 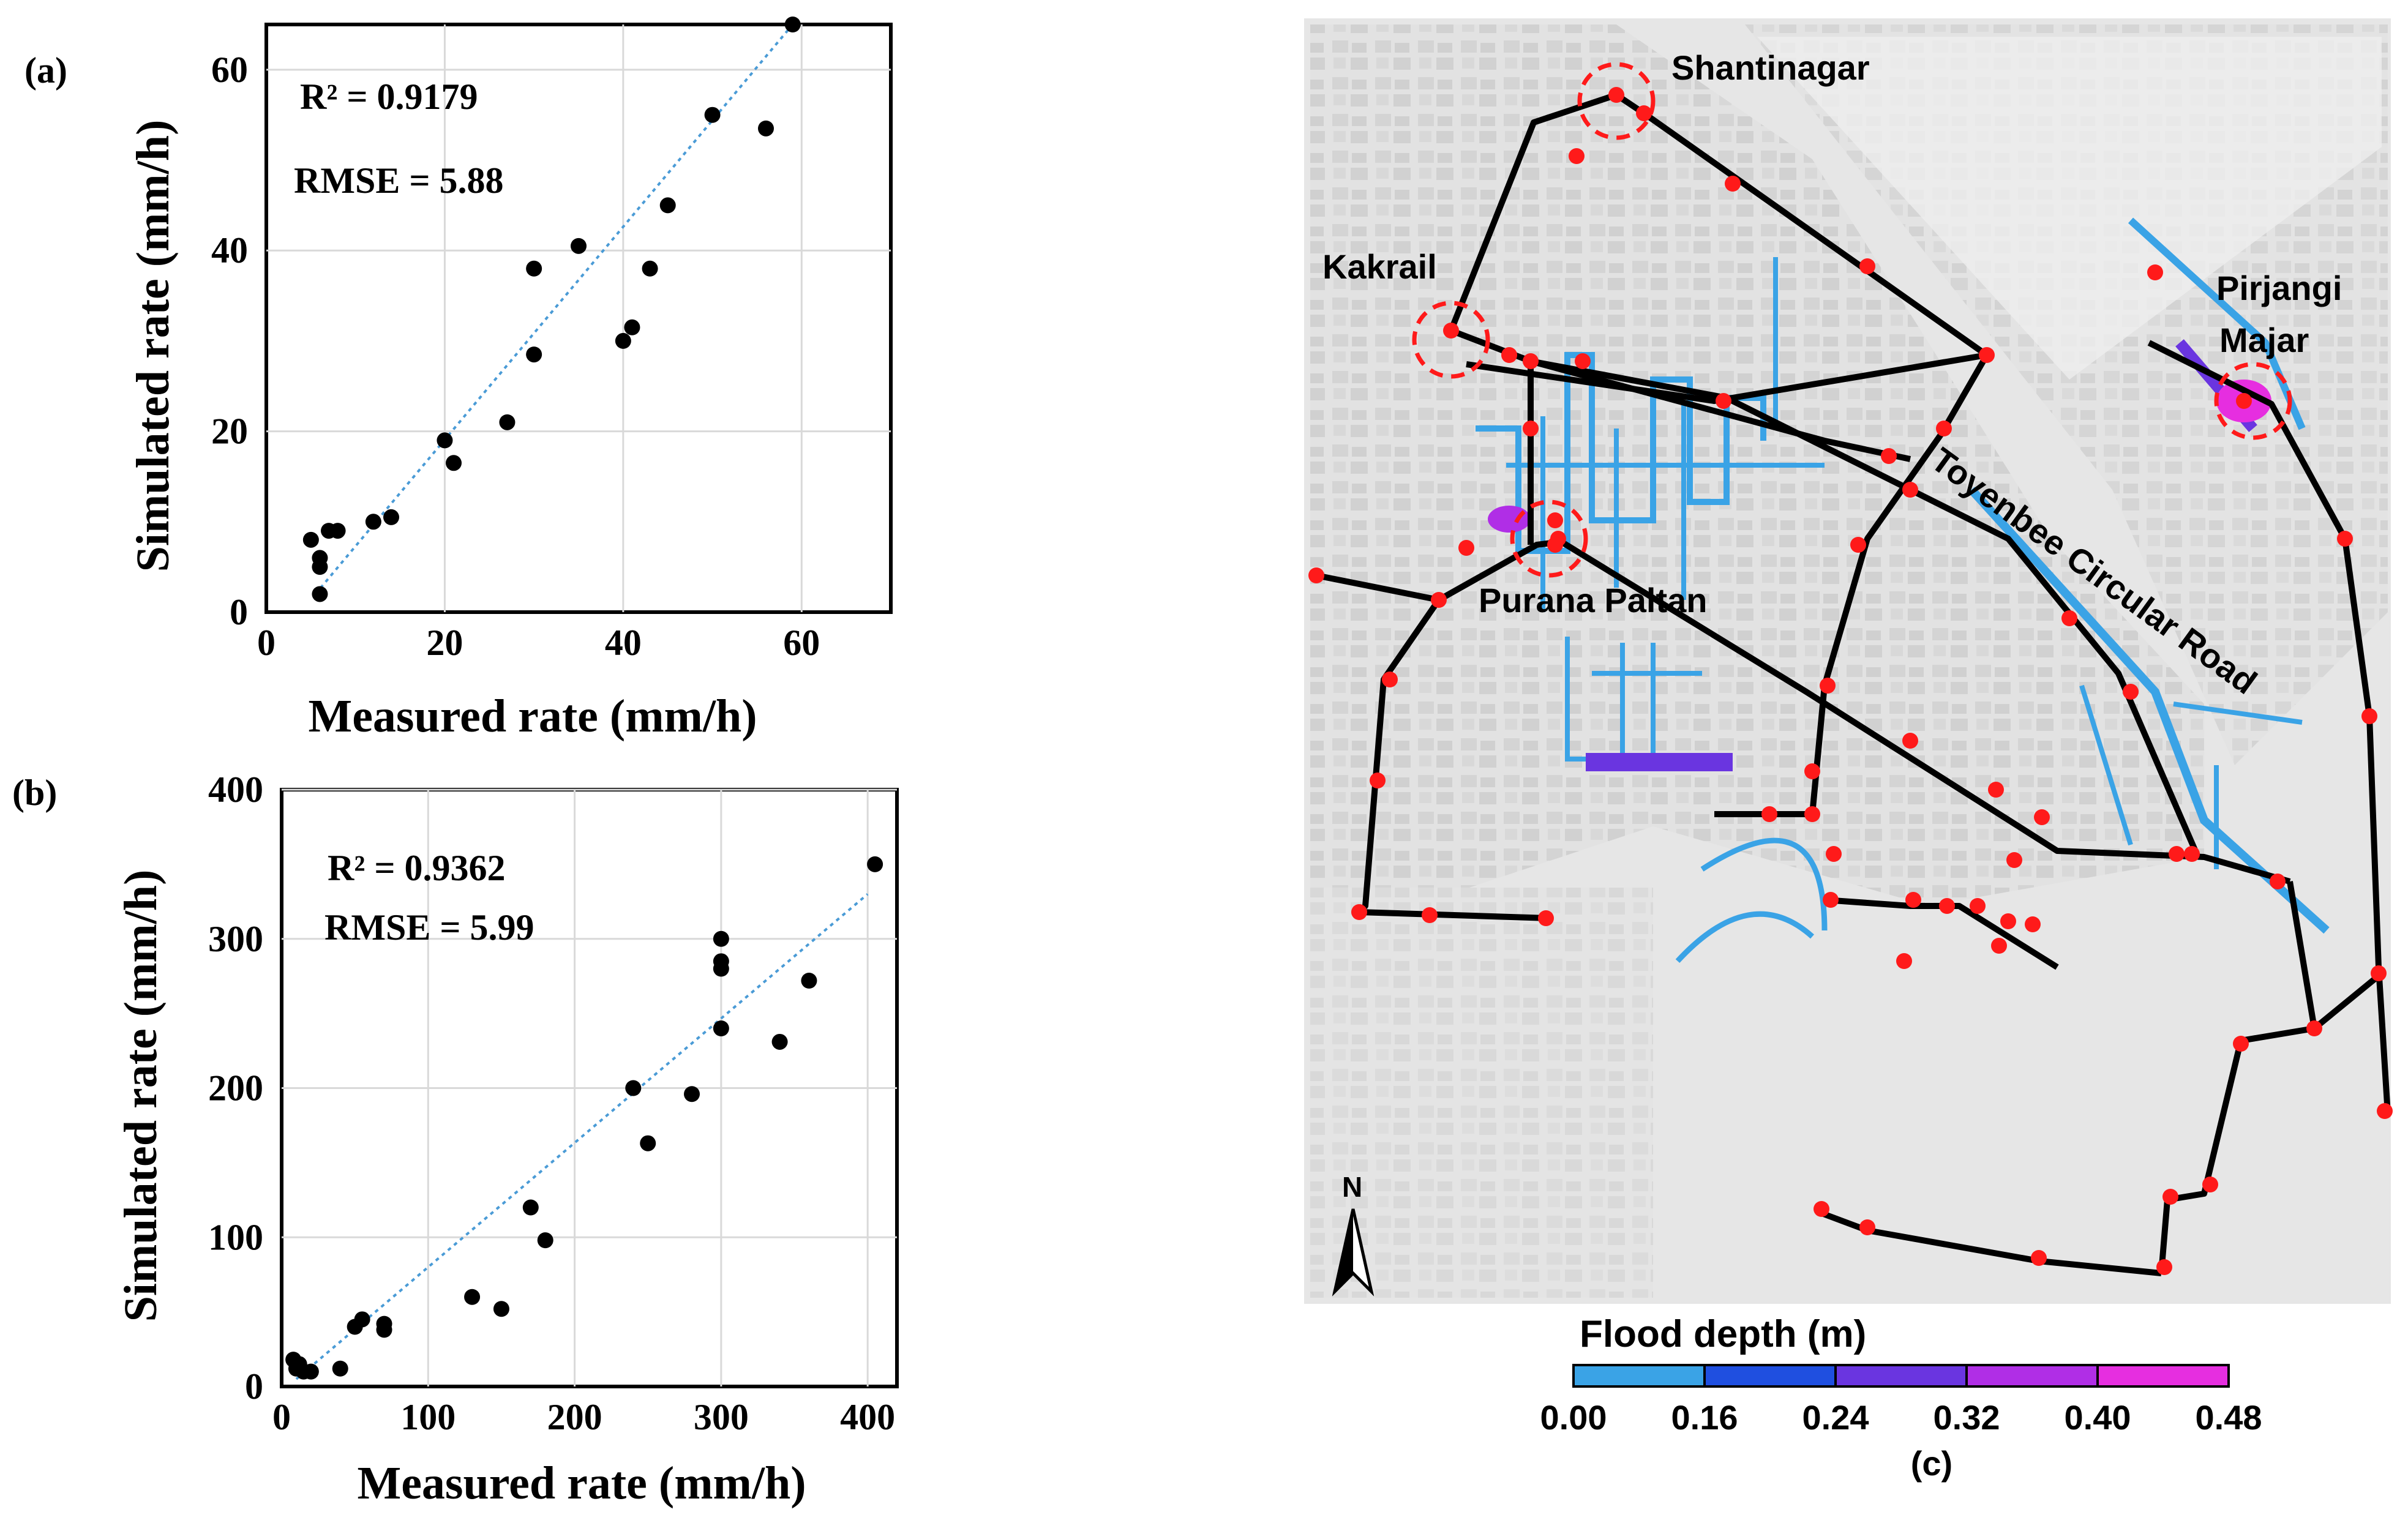 What do you see at coordinates (428, 1417) in the screenshot?
I see `x-tick-label: 100` at bounding box center [428, 1417].